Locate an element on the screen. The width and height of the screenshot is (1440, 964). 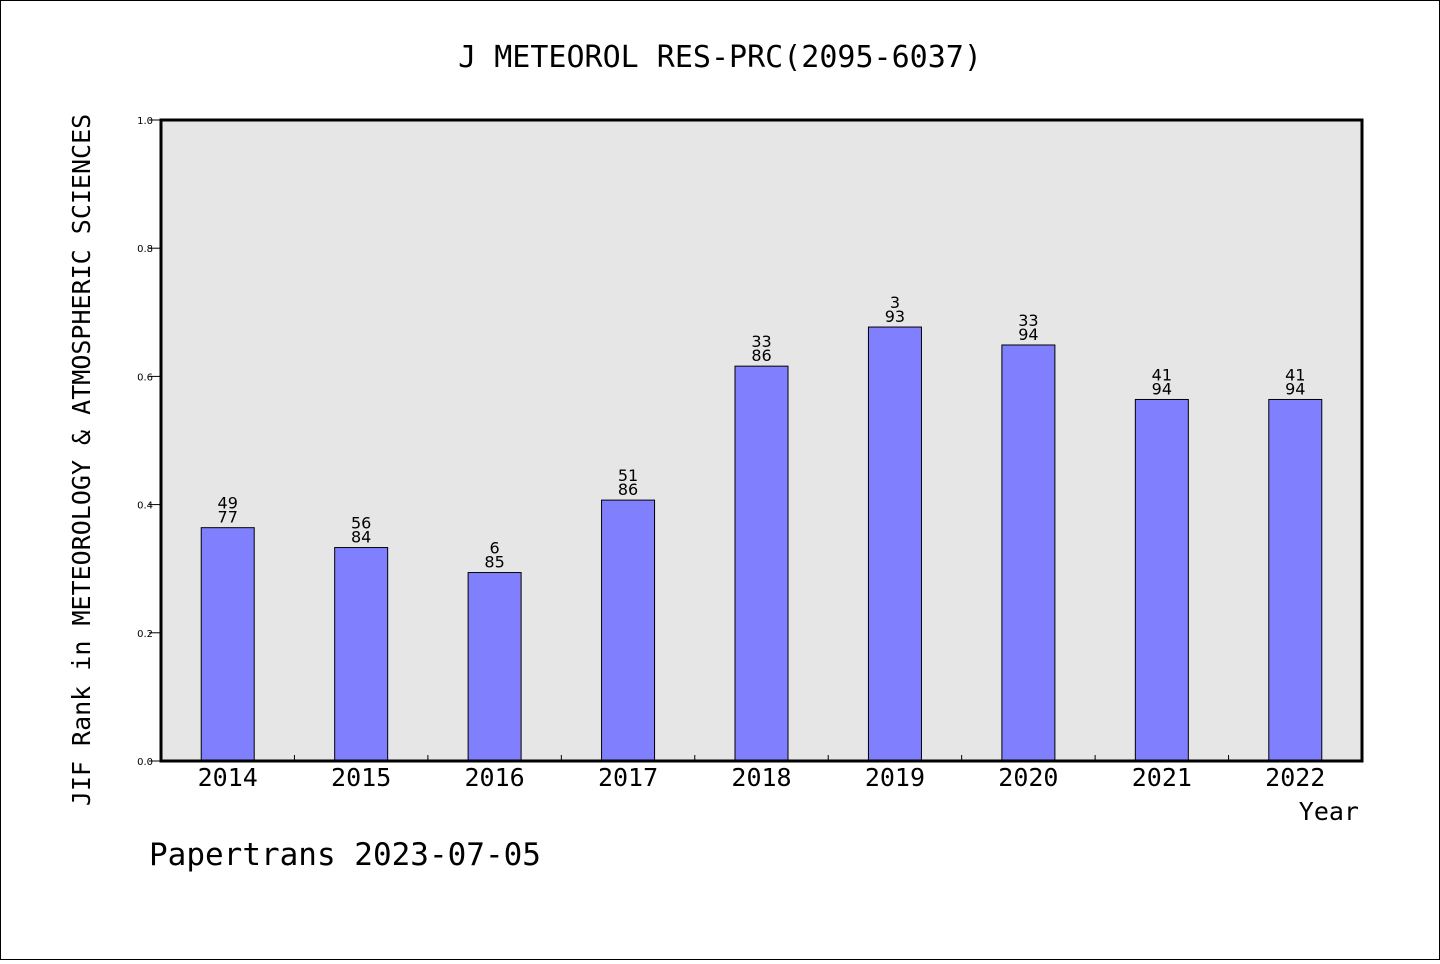
y-tick-label: 0.2 is located at coordinates (145, 634).